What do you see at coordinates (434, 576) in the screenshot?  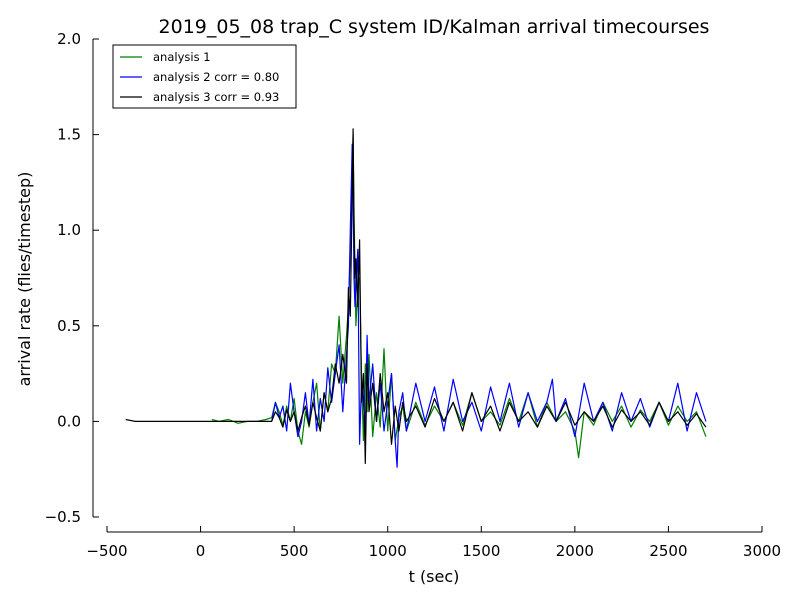 I see `x-axis-title: t (sec)` at bounding box center [434, 576].